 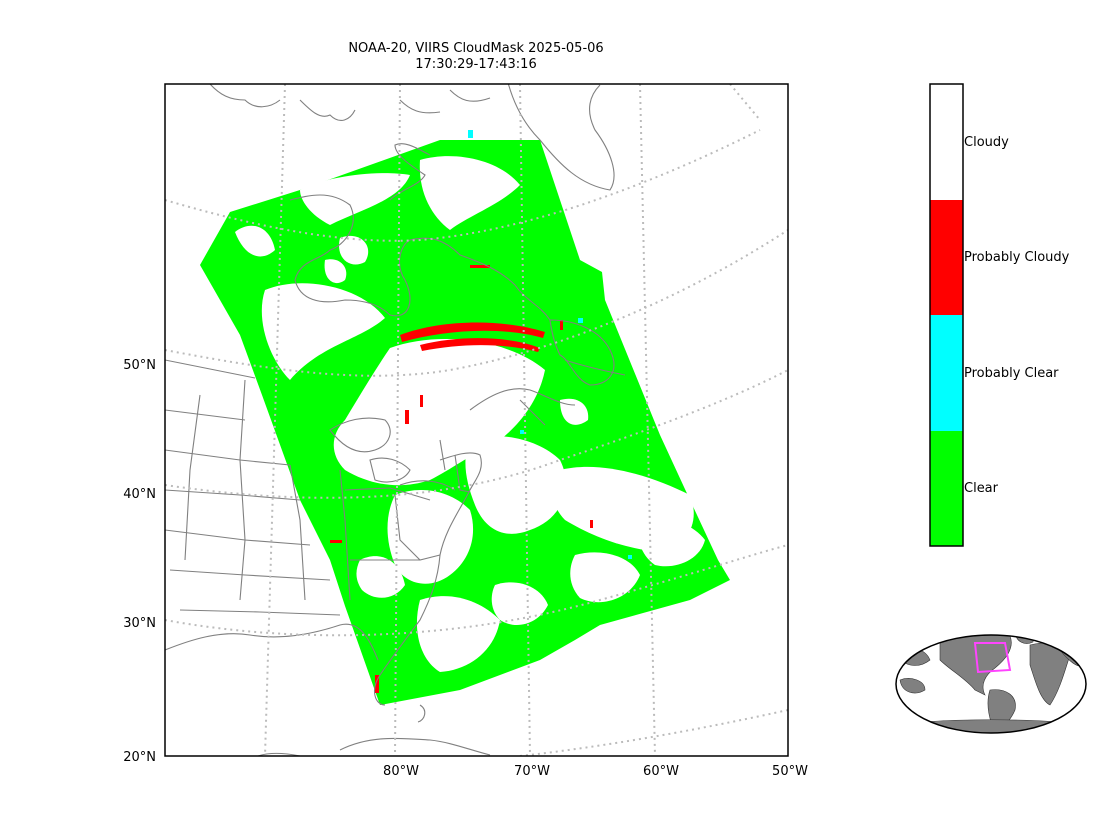 I want to click on colorbar-segment-cloudy, so click(x=946, y=142).